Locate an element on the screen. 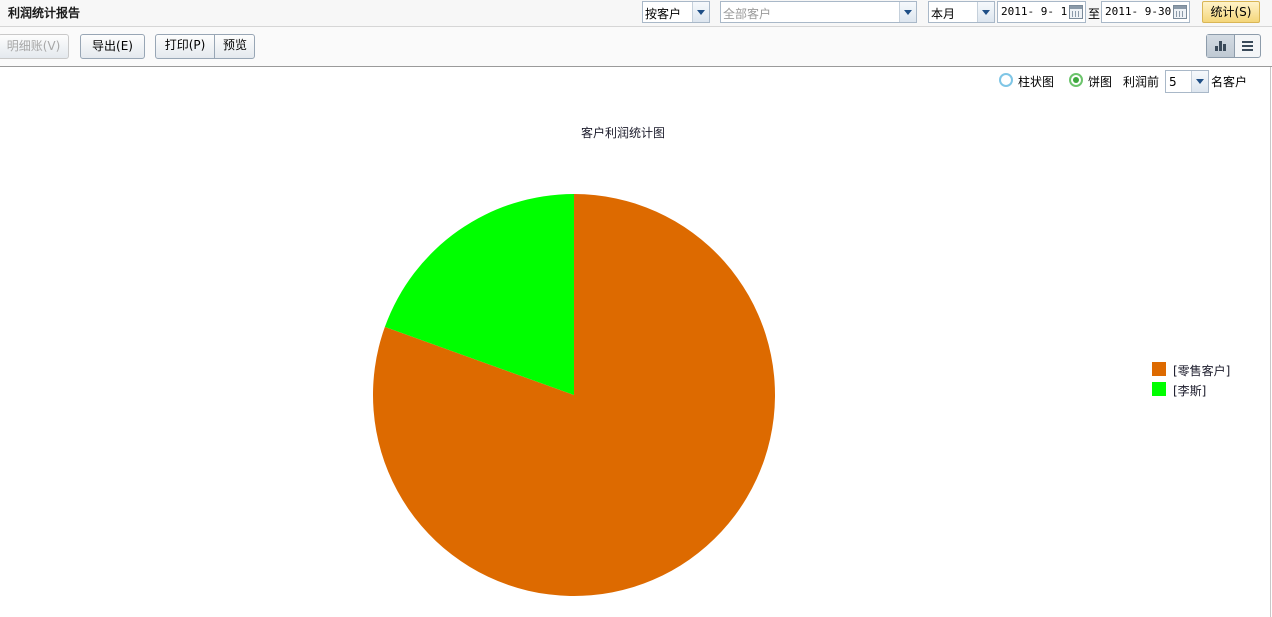  top-n-value: 5 is located at coordinates (1173, 82).